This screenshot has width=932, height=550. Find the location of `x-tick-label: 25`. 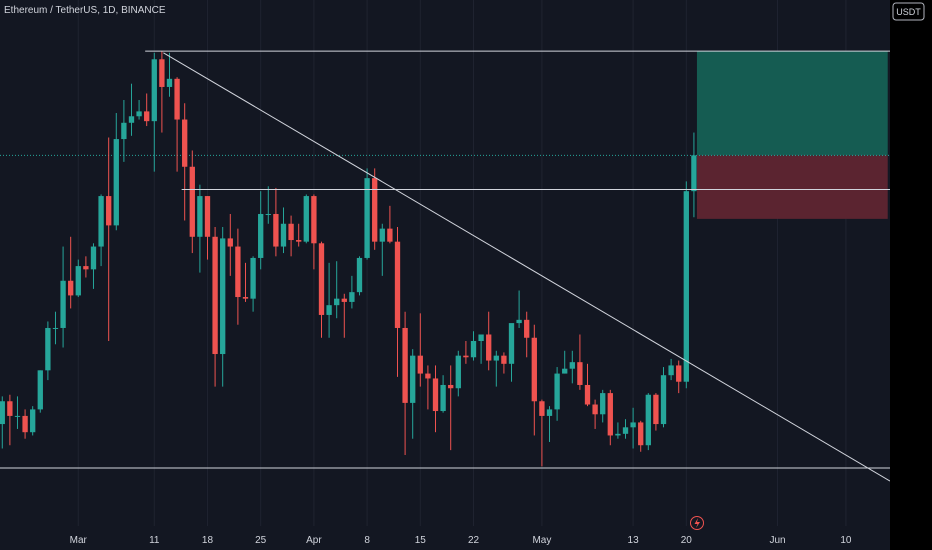

x-tick-label: 25 is located at coordinates (261, 540).